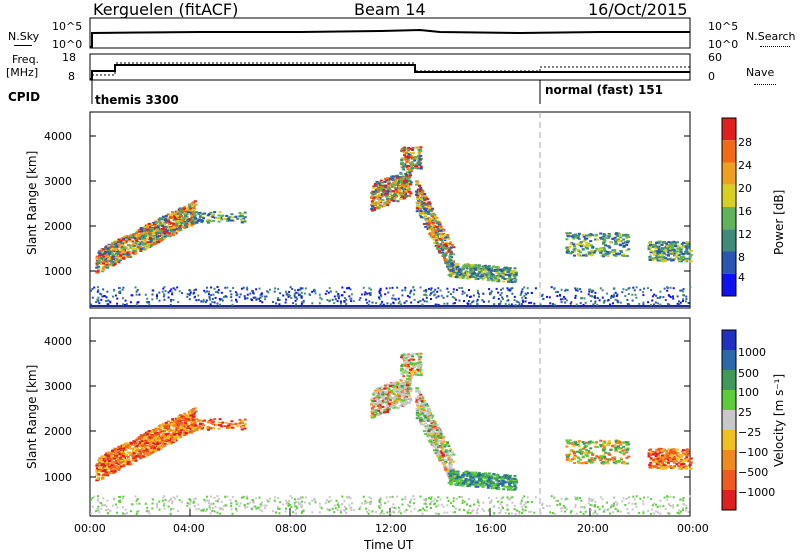  Describe the element at coordinates (741, 277) in the screenshot. I see `power-cbar-tick-4: 4` at that location.